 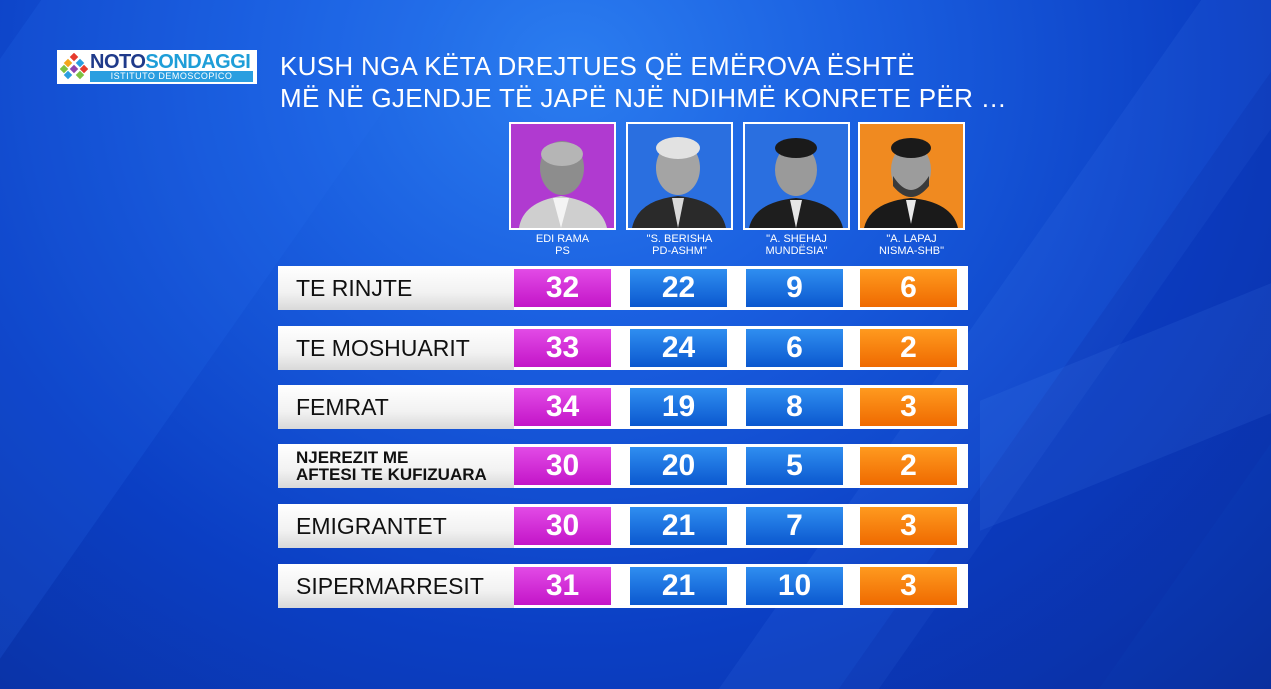 What do you see at coordinates (371, 525) in the screenshot?
I see `row-label: EMIGRANTET` at bounding box center [371, 525].